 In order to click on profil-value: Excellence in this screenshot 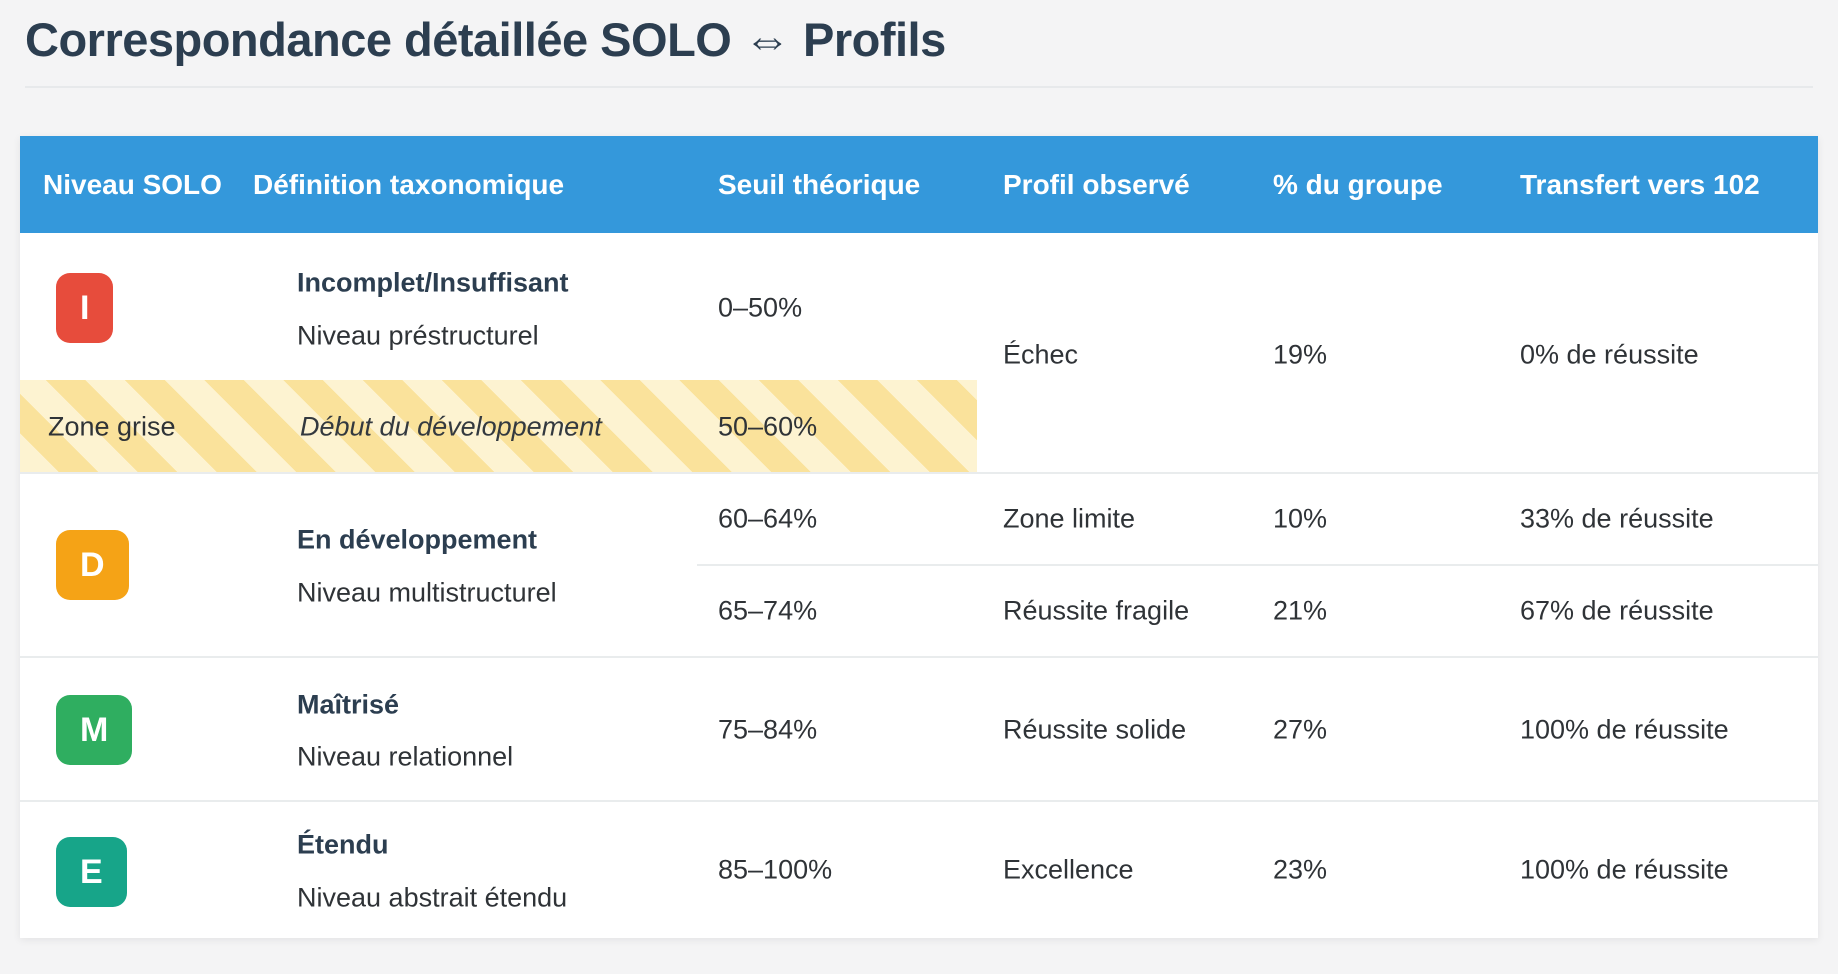, I will do `click(1068, 869)`.